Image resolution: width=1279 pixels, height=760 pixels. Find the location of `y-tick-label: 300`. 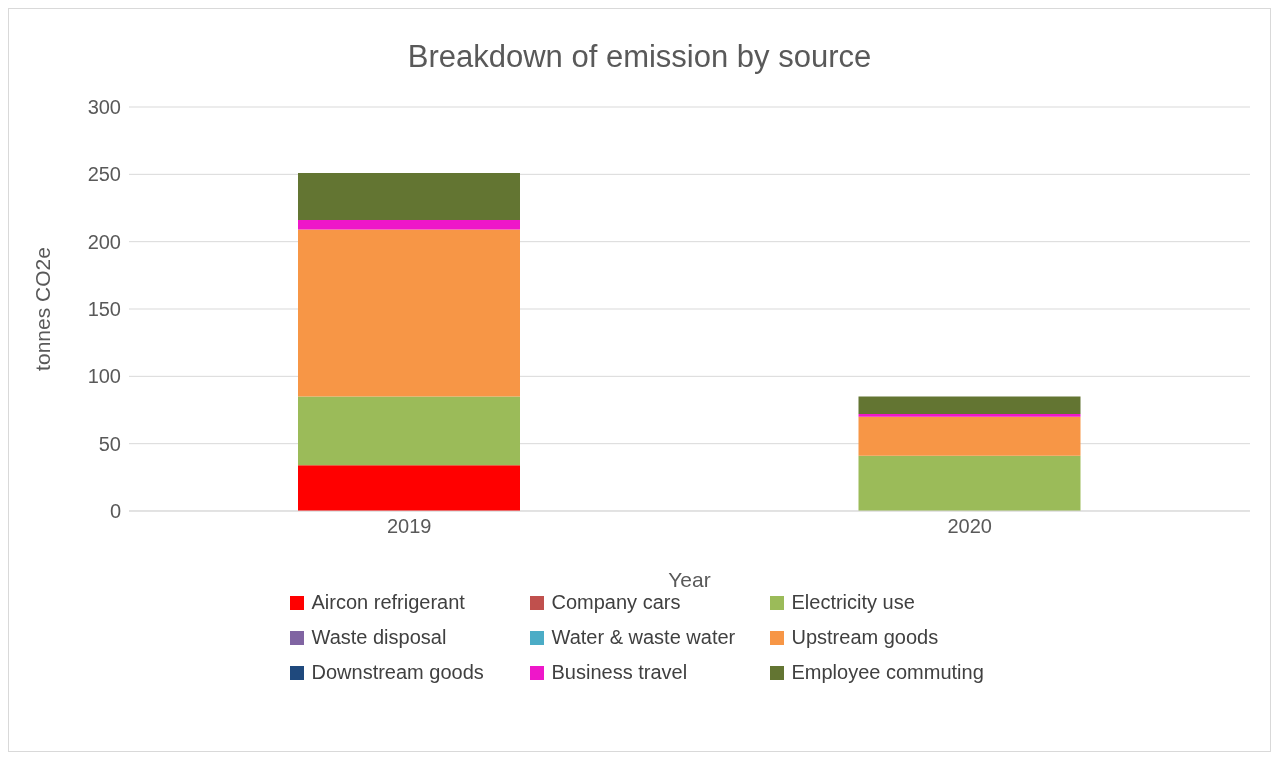

y-tick-label: 300 is located at coordinates (104, 107).